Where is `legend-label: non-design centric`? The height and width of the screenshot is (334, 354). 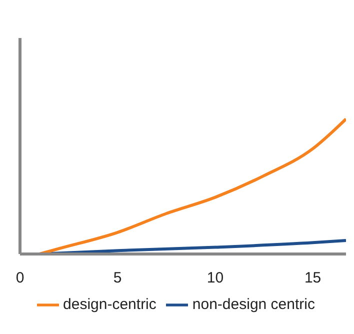 legend-label: non-design centric is located at coordinates (253, 304).